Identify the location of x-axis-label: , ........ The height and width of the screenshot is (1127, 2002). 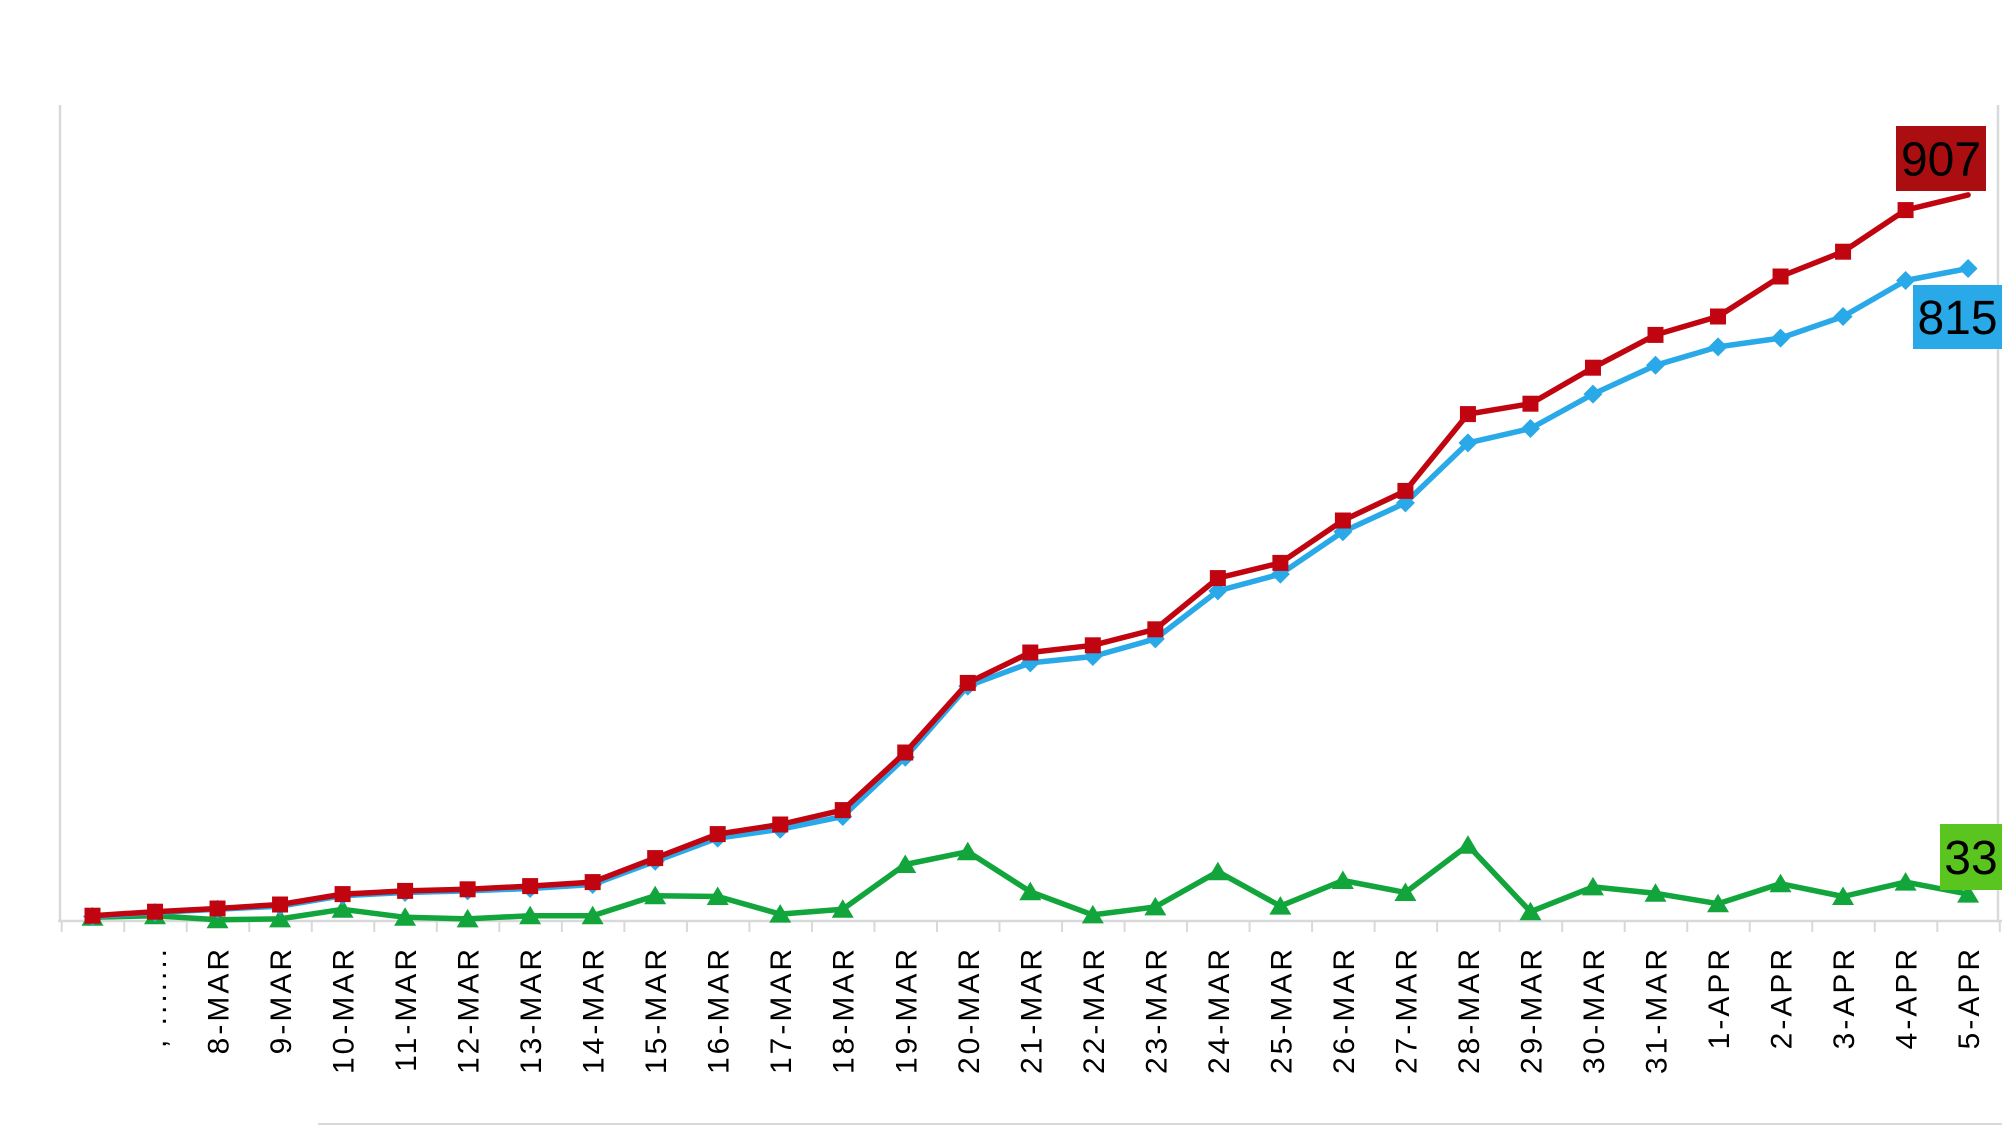
(156, 997).